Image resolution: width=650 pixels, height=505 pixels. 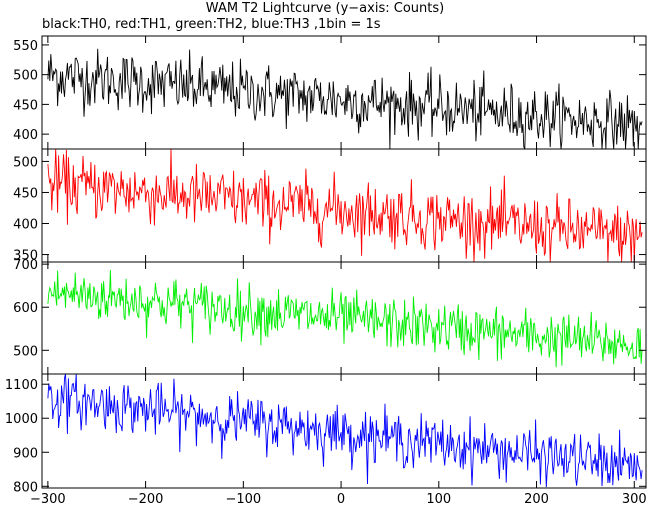 What do you see at coordinates (438, 498) in the screenshot?
I see `x-tick-label: 100` at bounding box center [438, 498].